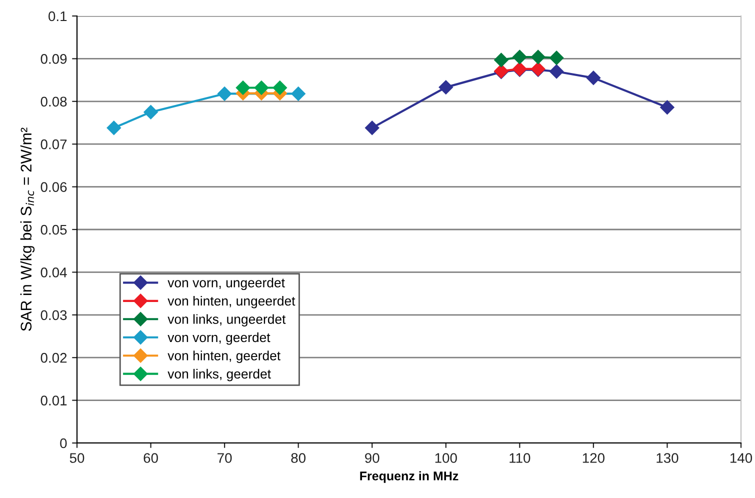 The width and height of the screenshot is (755, 498). What do you see at coordinates (232, 302) in the screenshot?
I see `legend-label: von hinten, ungeerdet` at bounding box center [232, 302].